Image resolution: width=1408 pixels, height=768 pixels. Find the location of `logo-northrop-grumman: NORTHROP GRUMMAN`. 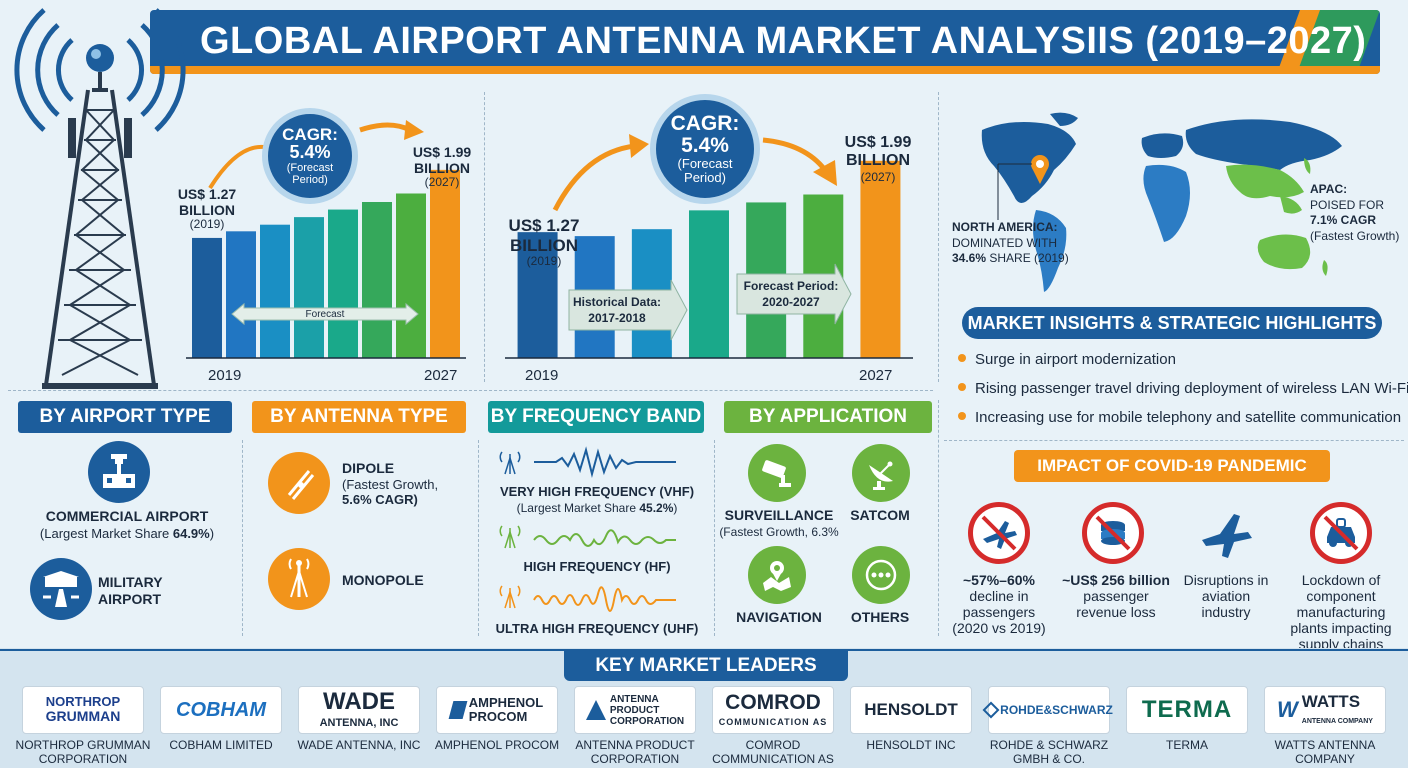

logo-northrop-grumman: NORTHROP GRUMMAN is located at coordinates (83, 710).